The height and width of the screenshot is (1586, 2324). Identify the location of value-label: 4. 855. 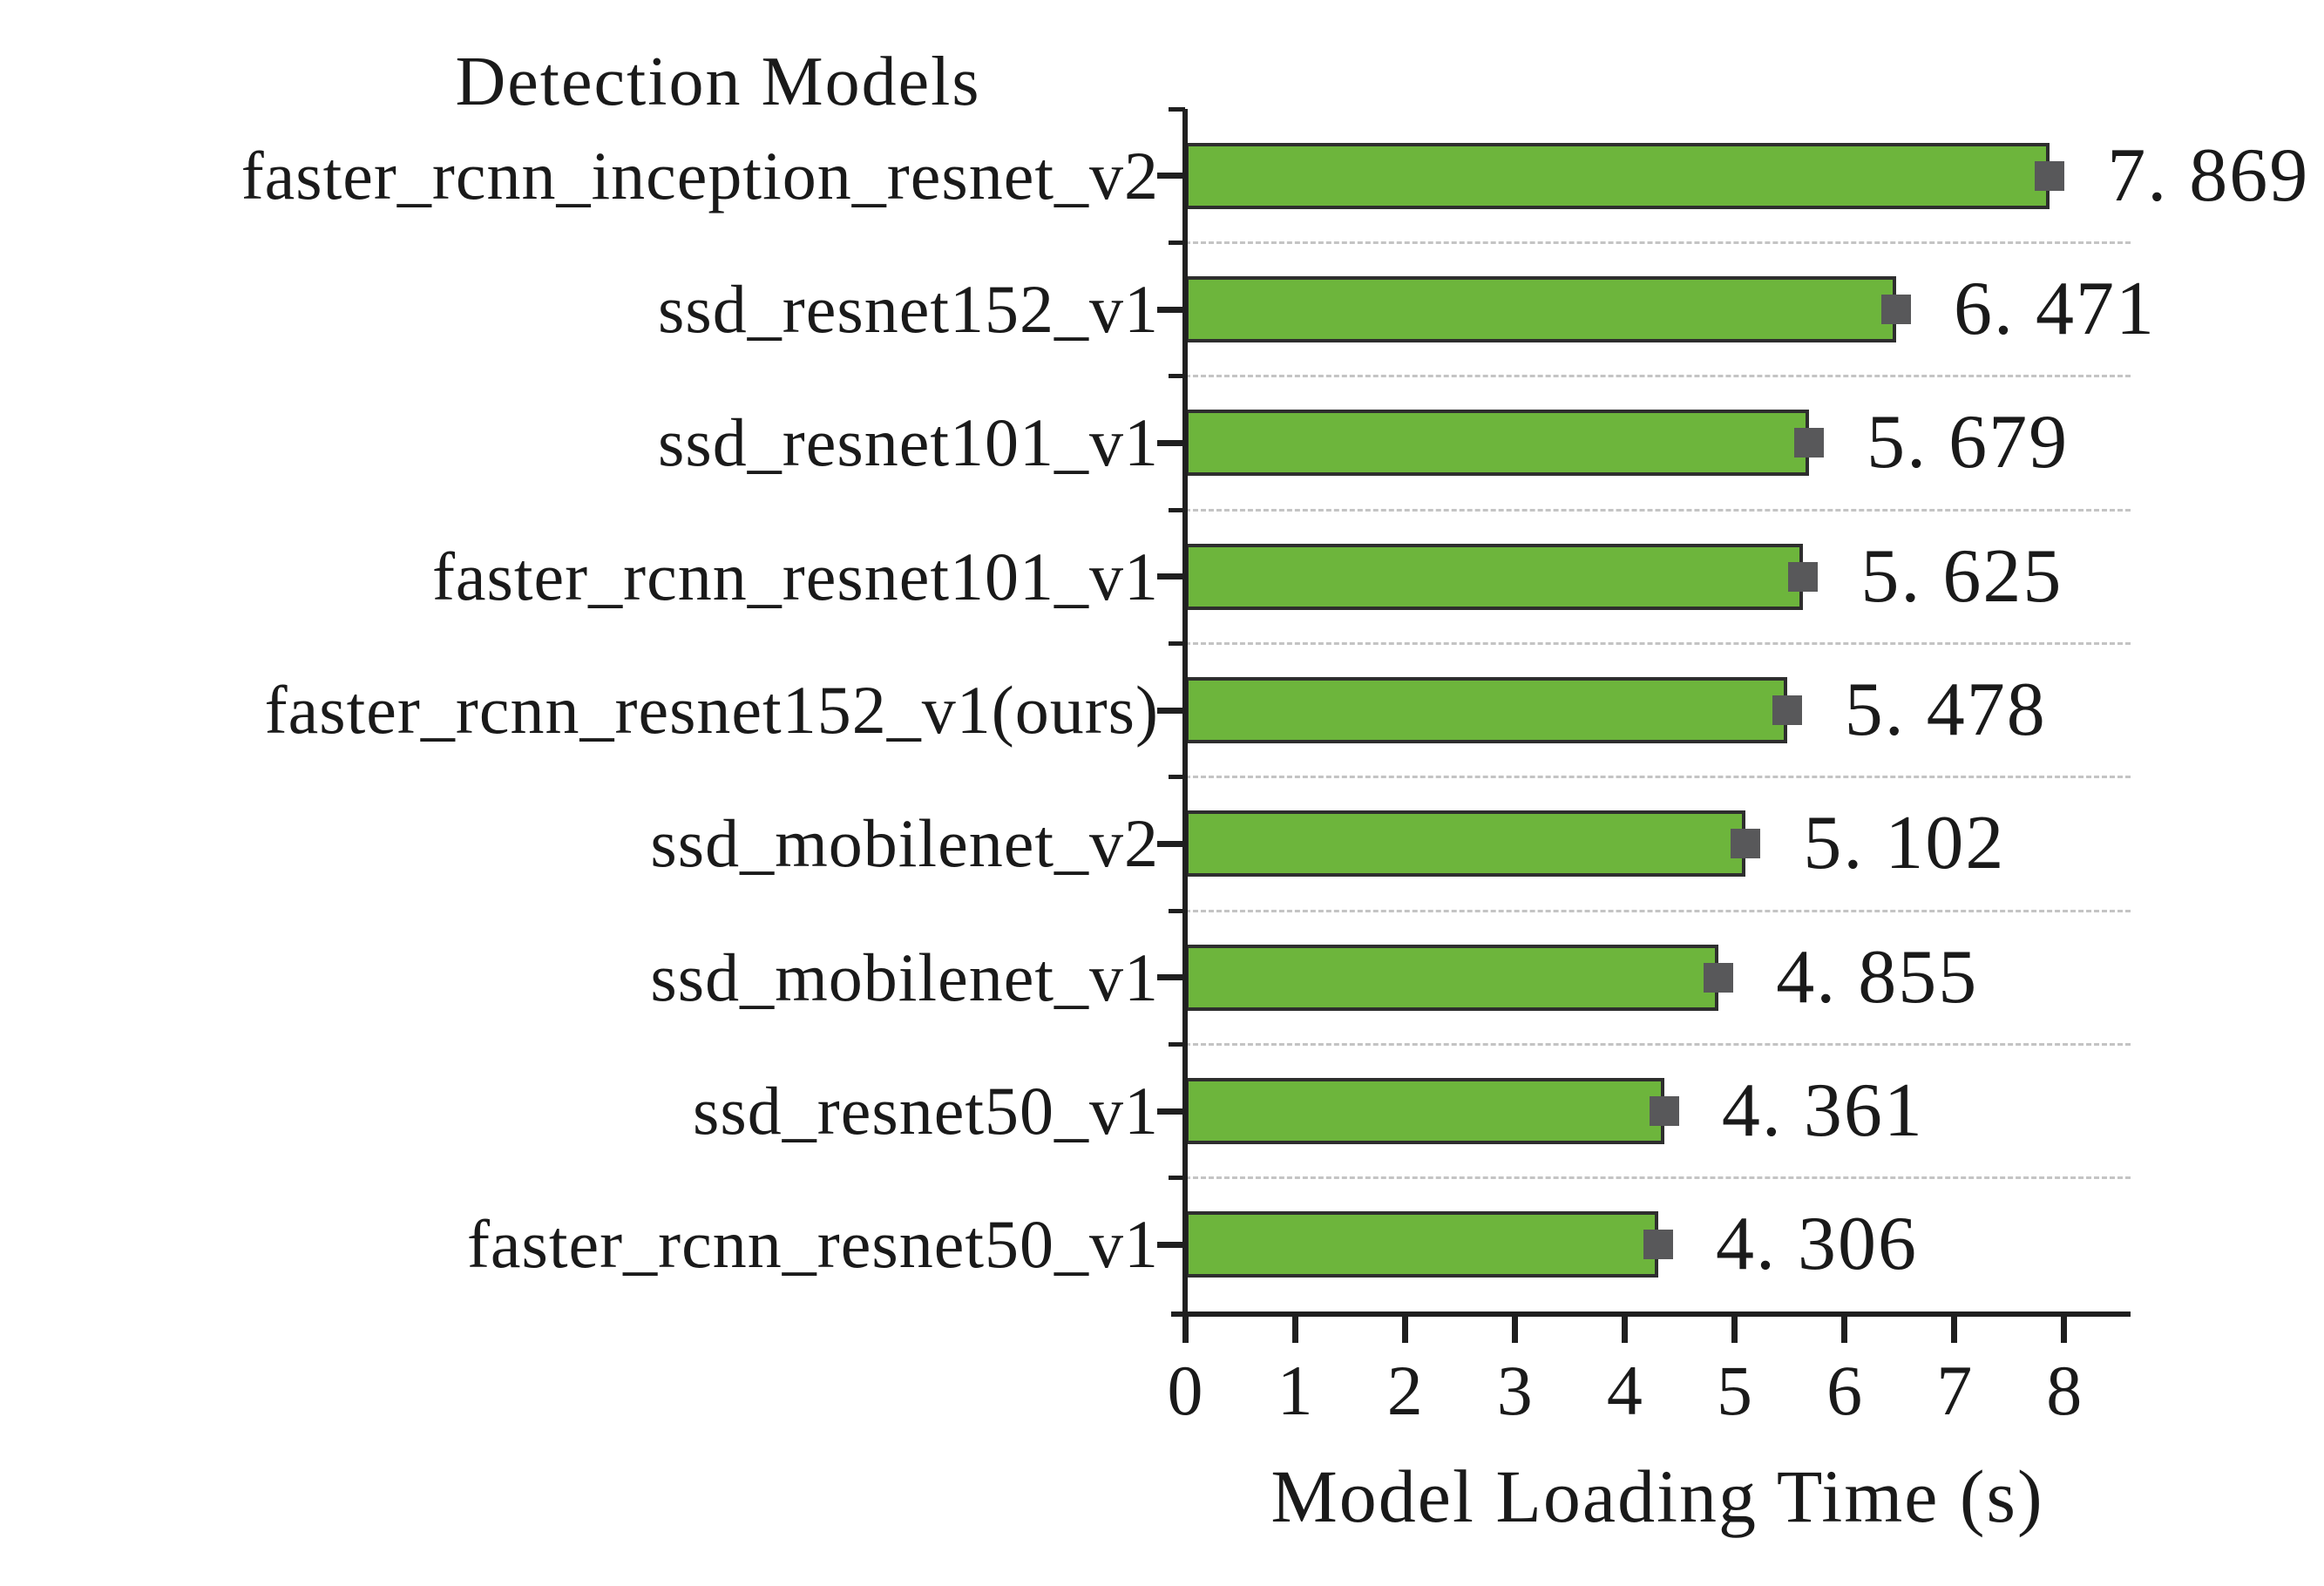
(1877, 977).